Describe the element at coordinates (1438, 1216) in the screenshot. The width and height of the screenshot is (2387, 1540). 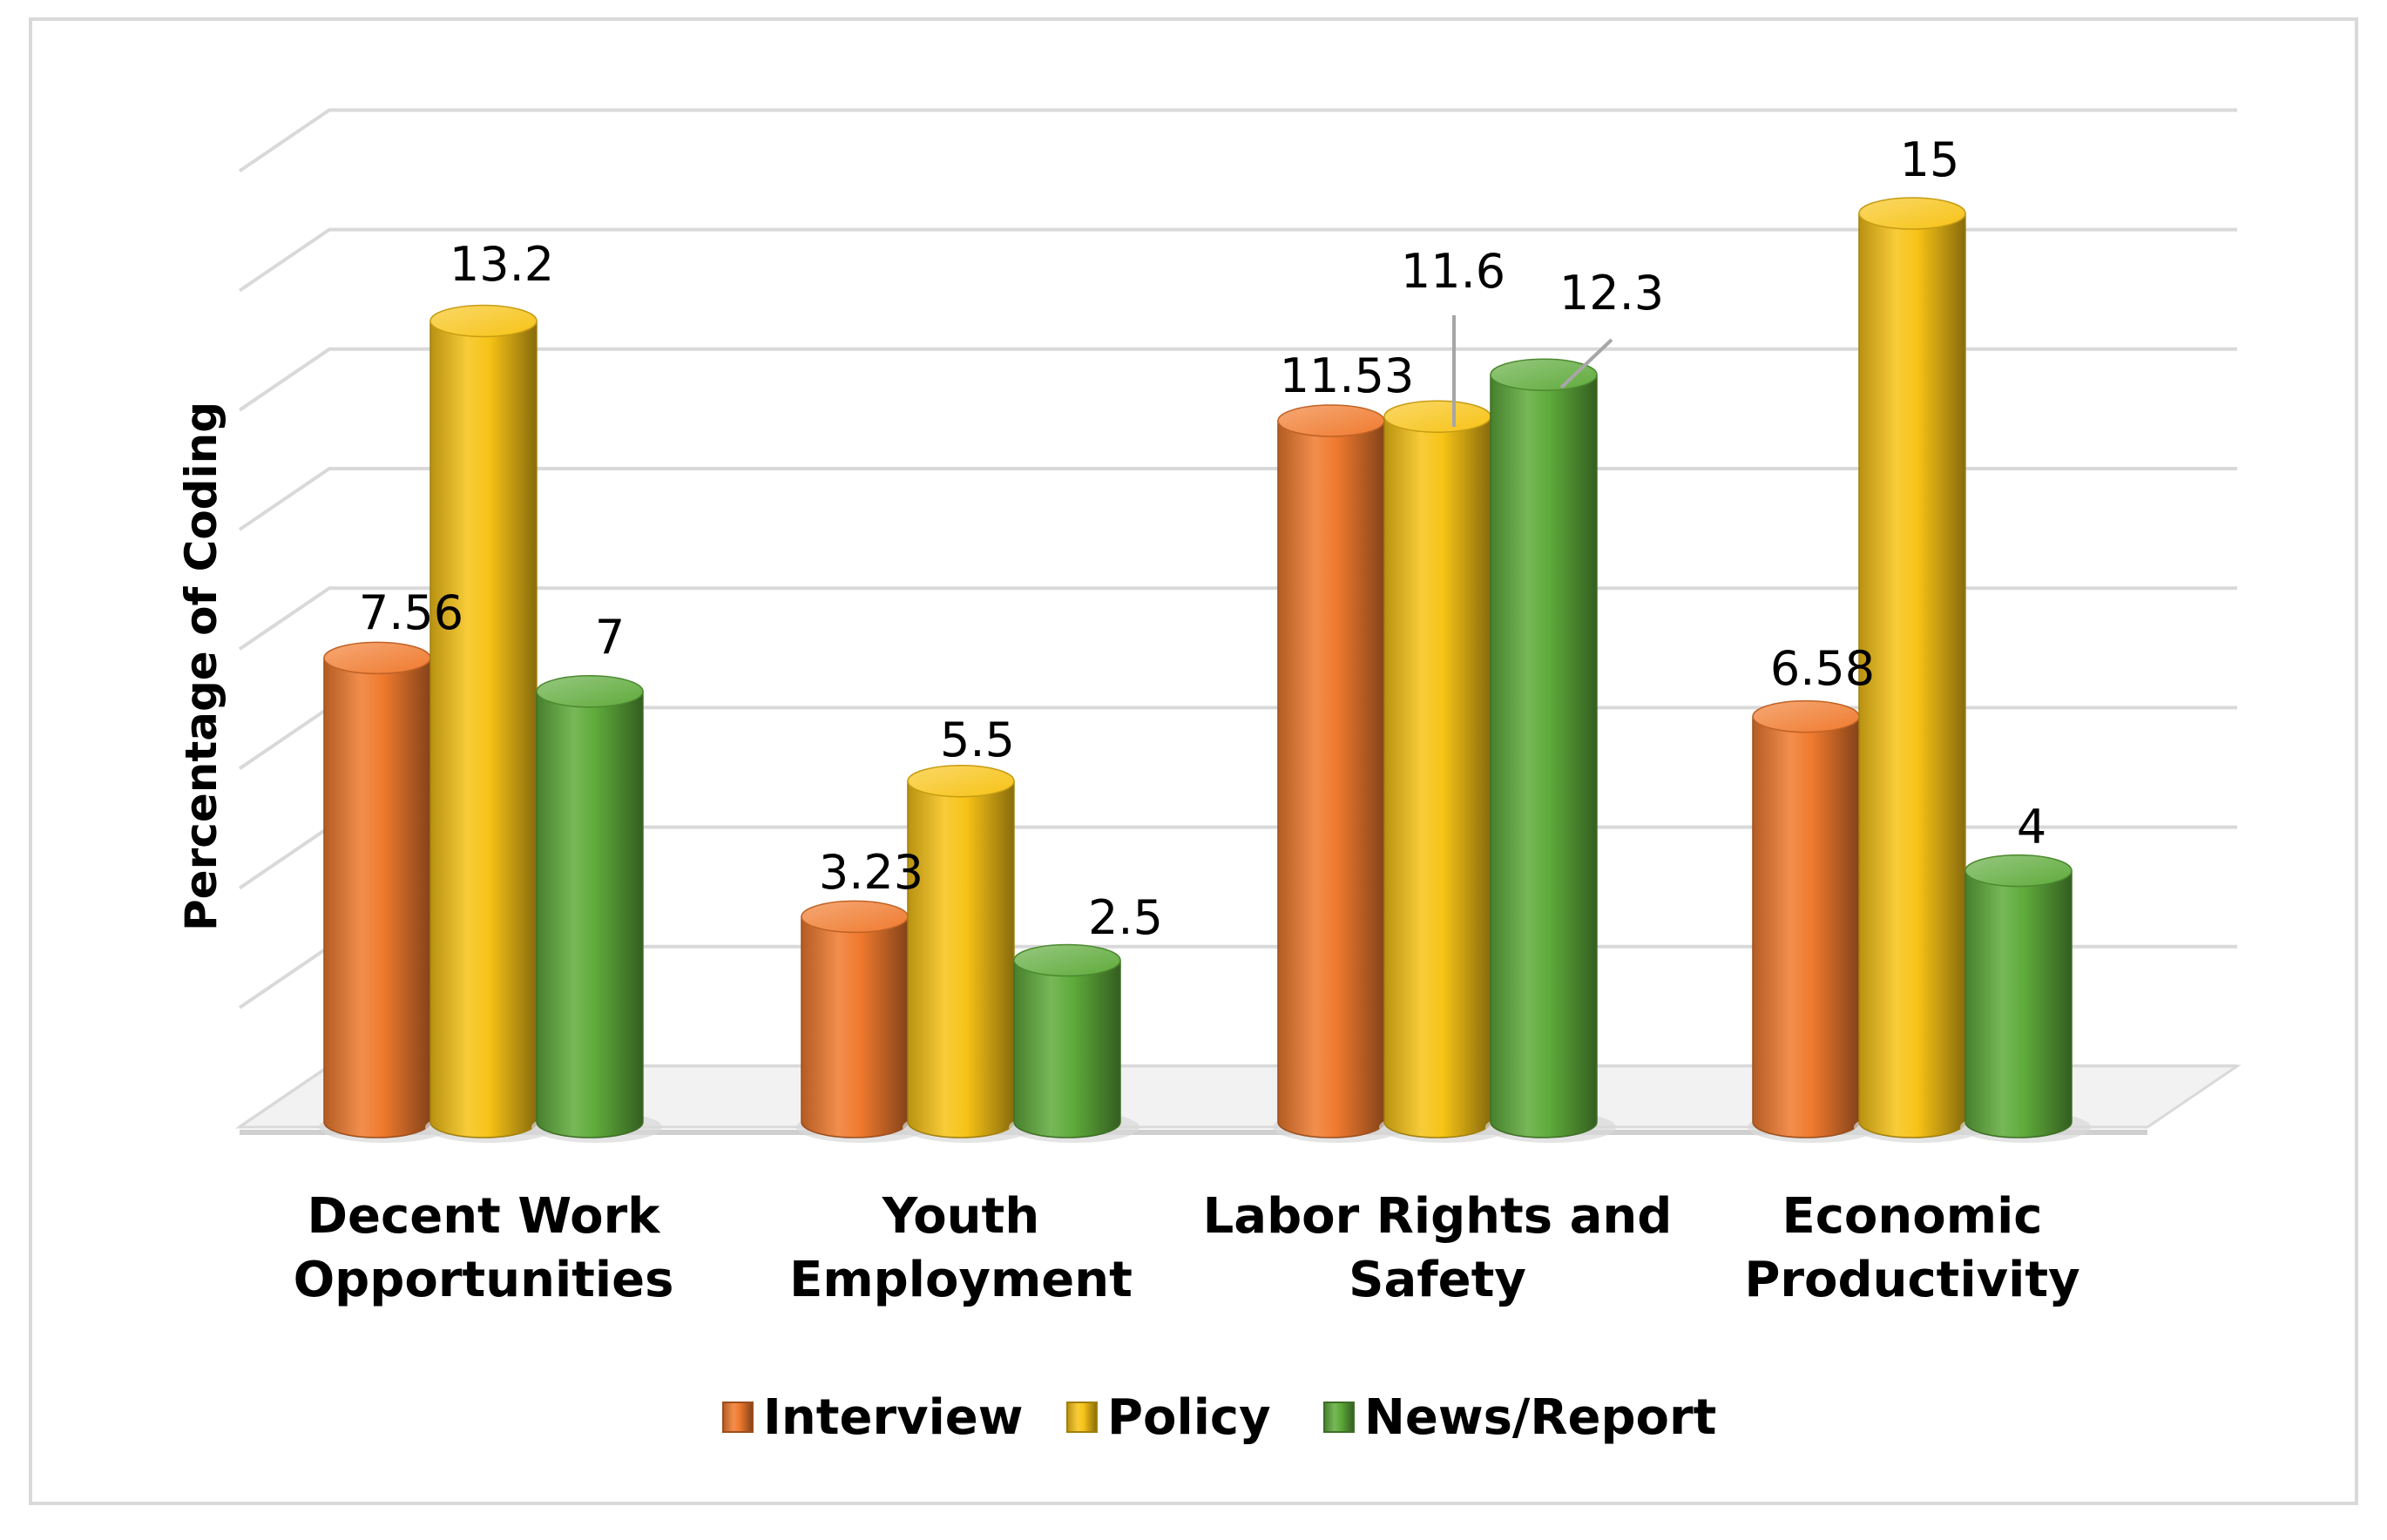
I see `category-label-2-line-0: Labor Rights and` at that location.